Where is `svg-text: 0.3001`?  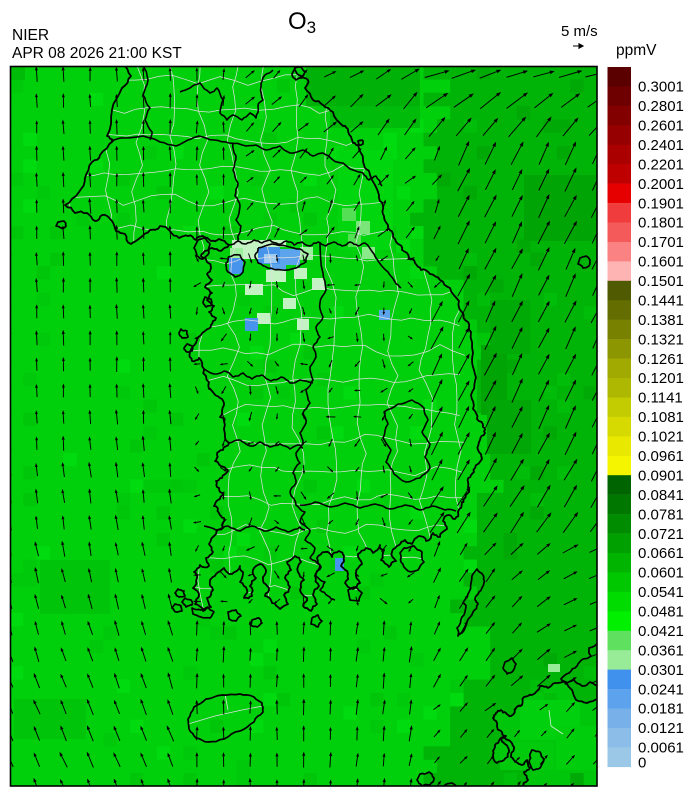 svg-text: 0.3001 is located at coordinates (661, 87).